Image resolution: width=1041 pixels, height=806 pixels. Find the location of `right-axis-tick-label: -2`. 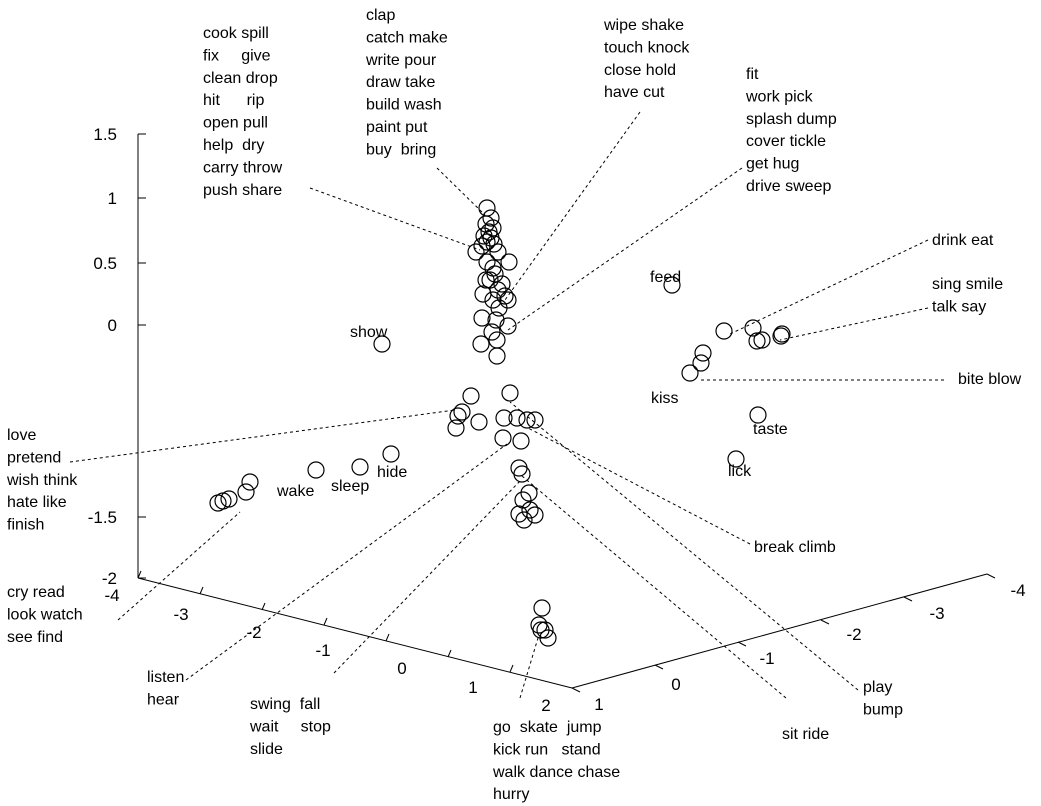

right-axis-tick-label: -2 is located at coordinates (853, 634).